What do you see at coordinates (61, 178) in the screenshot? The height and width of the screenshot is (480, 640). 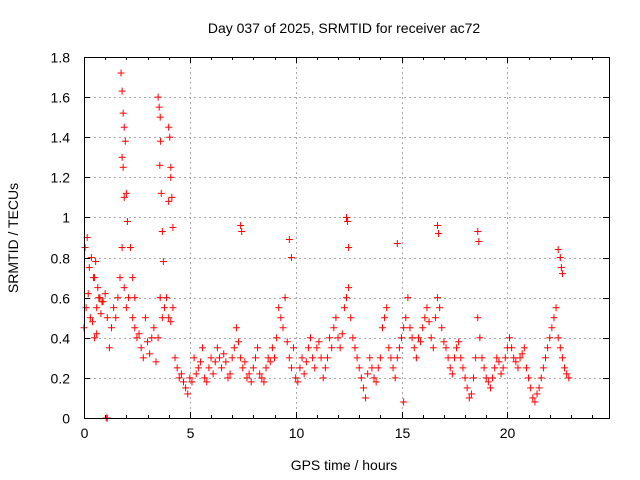 I see `y-tick-label: 1.2` at bounding box center [61, 178].